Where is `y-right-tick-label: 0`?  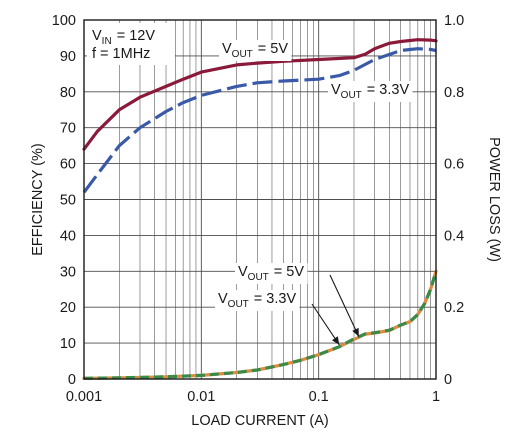 y-right-tick-label: 0 is located at coordinates (448, 380).